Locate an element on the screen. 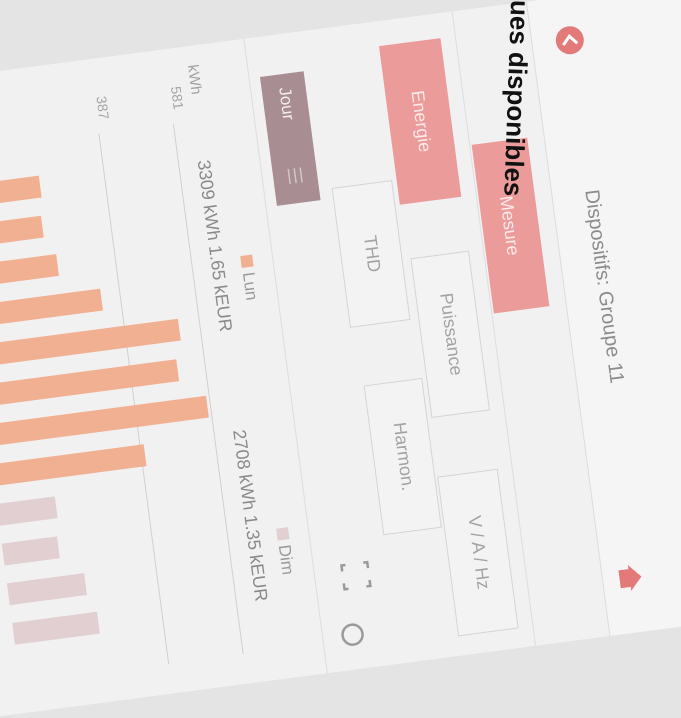 The image size is (681, 718). back-icon is located at coordinates (570, 39).